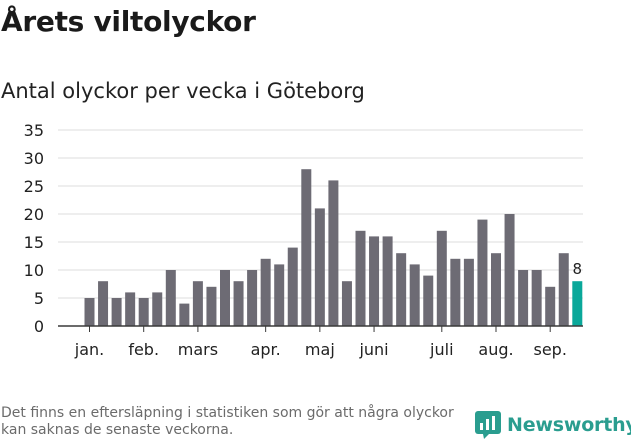 The image size is (631, 441). Describe the element at coordinates (34, 242) in the screenshot. I see `y-tick-label: 15` at that location.